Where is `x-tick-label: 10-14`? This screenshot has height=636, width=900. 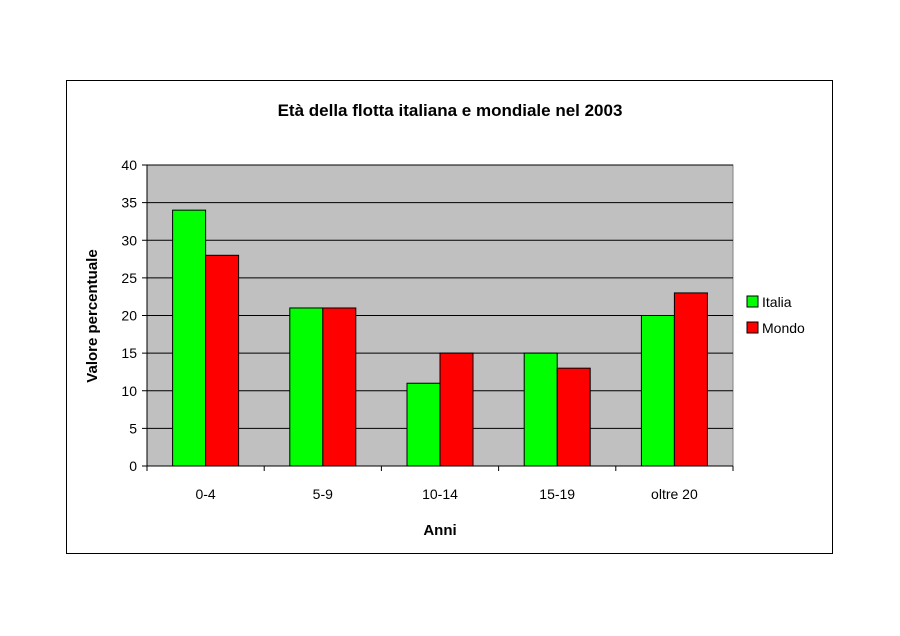 x-tick-label: 10-14 is located at coordinates (440, 494).